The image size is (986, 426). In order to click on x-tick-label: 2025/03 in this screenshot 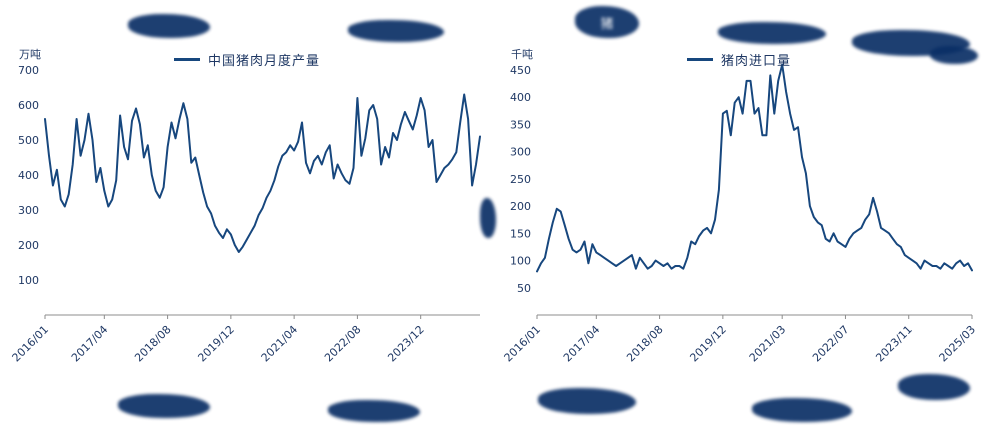, I will do `click(957, 344)`.